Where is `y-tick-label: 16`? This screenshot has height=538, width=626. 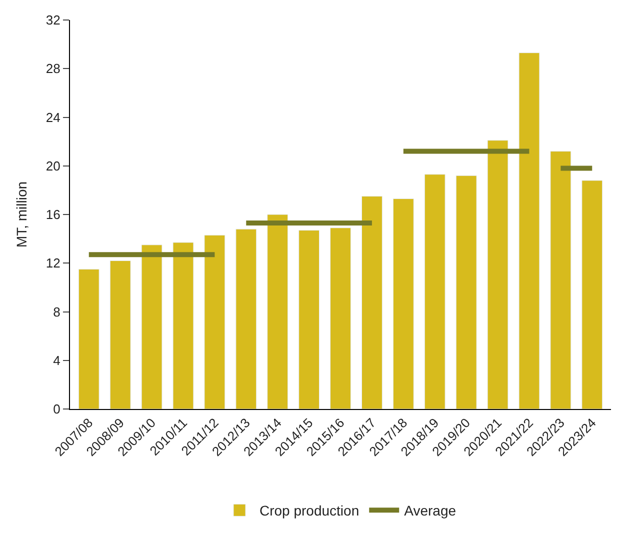 y-tick-label: 16 is located at coordinates (53, 214).